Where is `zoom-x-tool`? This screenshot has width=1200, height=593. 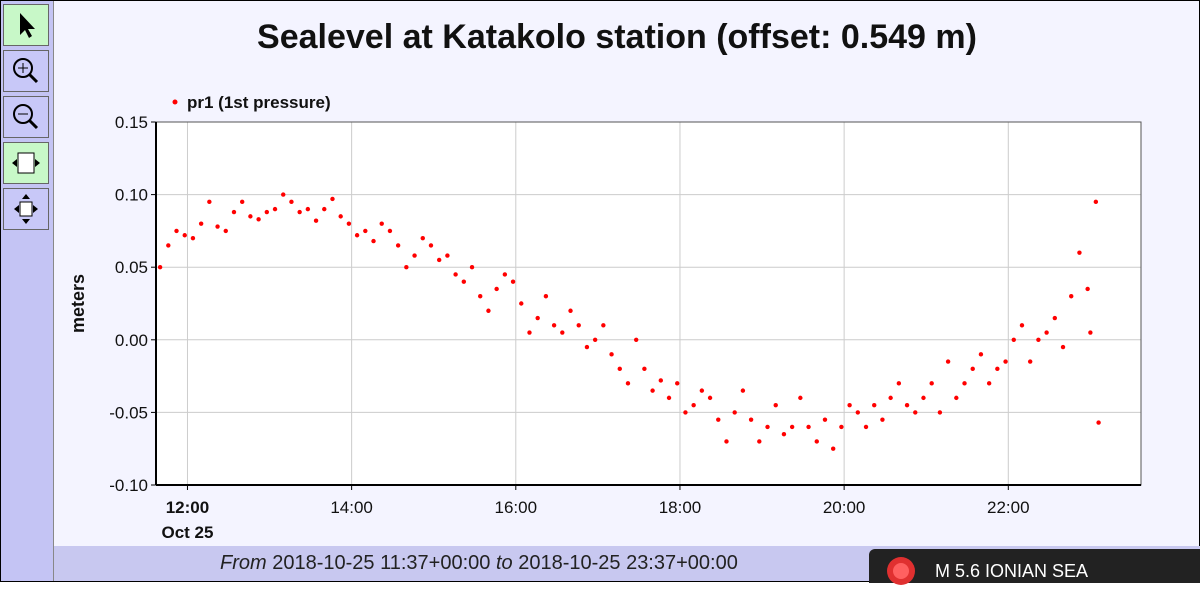
zoom-x-tool is located at coordinates (26, 163).